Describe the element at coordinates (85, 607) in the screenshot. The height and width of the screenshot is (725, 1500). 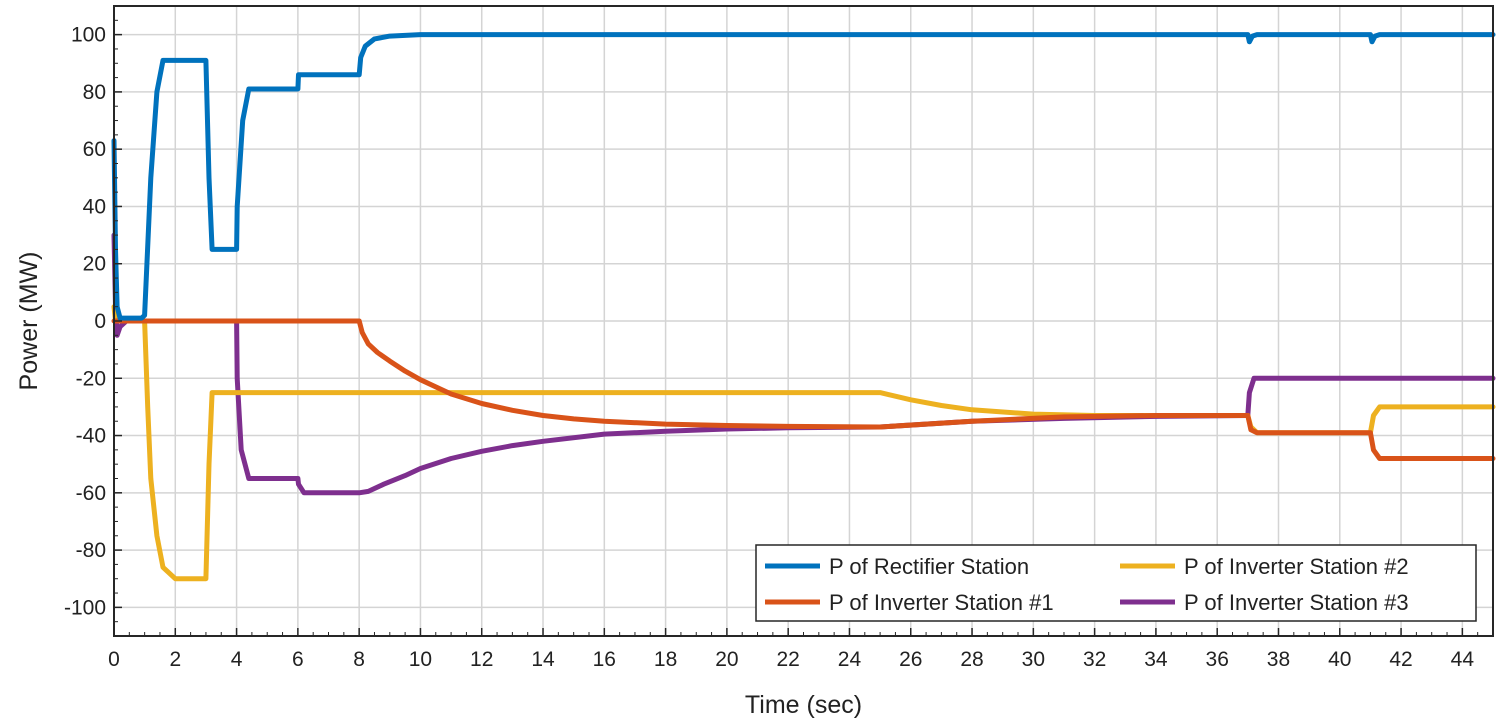
I see `y-tick-label: -100` at that location.